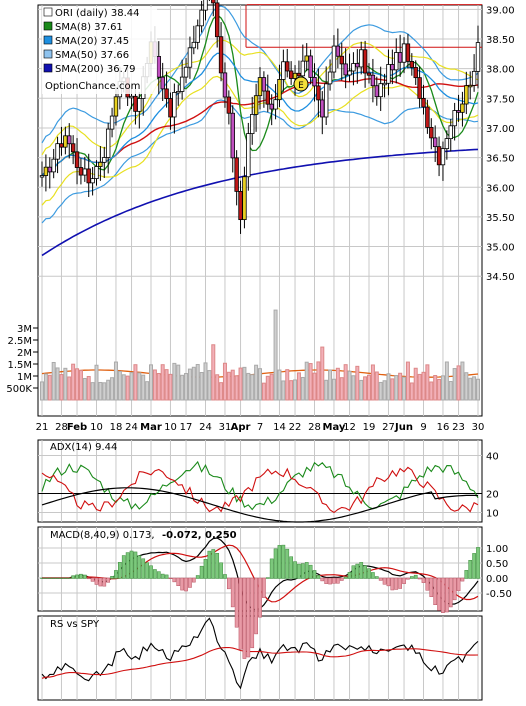 This screenshot has width=526, height=706. Describe the element at coordinates (186, 427) in the screenshot. I see `date-label: 17` at that location.